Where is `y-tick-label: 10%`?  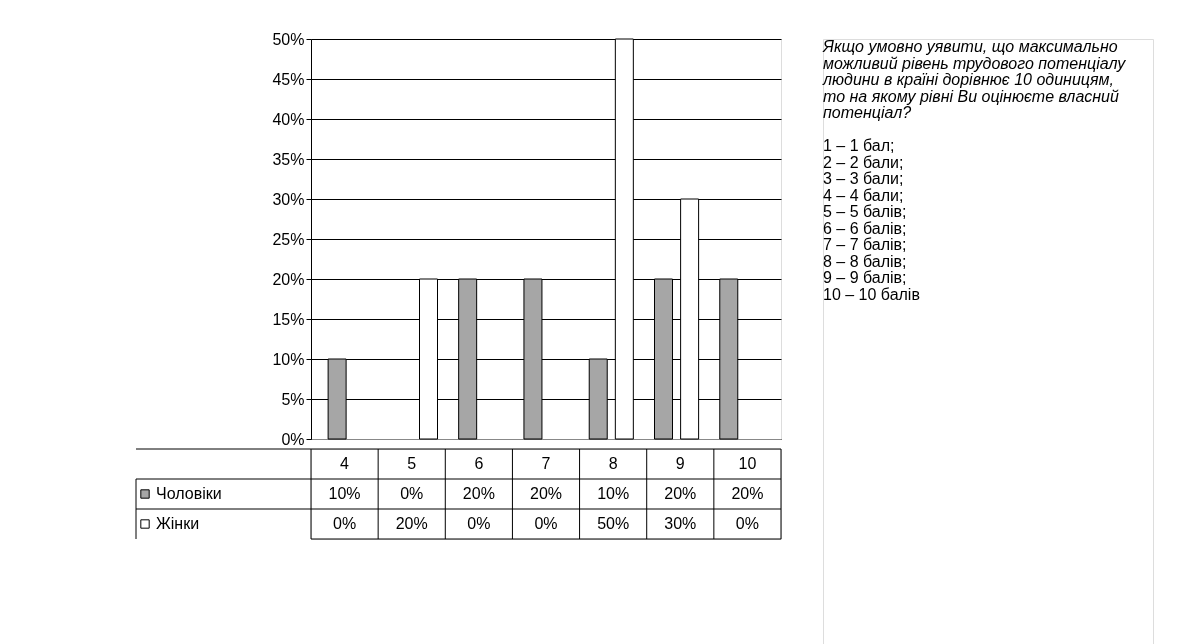 y-tick-label: 10% is located at coordinates (288, 359).